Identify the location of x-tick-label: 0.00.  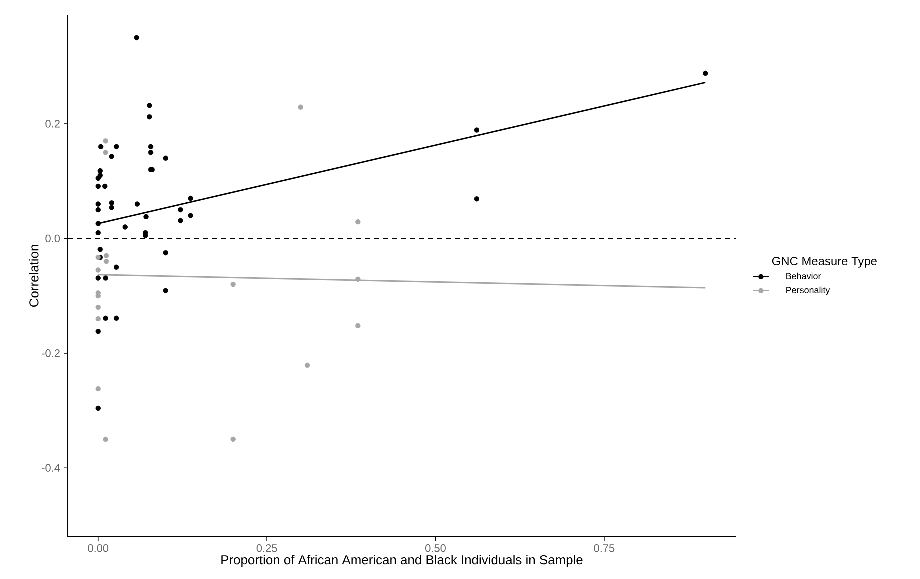
(98, 548).